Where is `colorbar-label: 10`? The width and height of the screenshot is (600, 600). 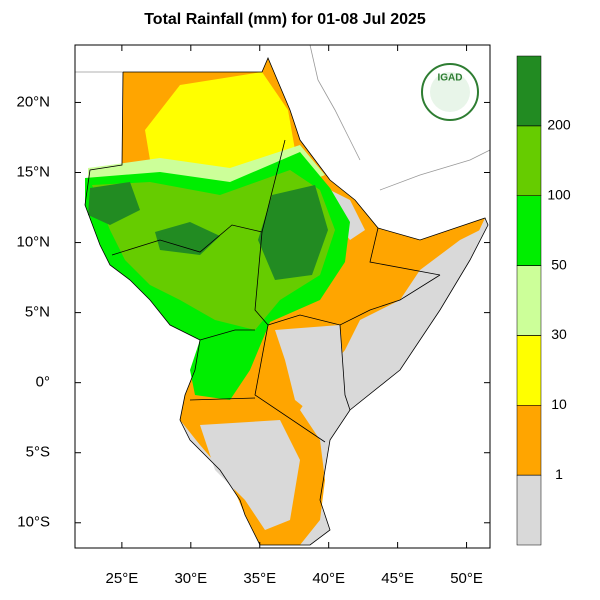 colorbar-label: 10 is located at coordinates (559, 404).